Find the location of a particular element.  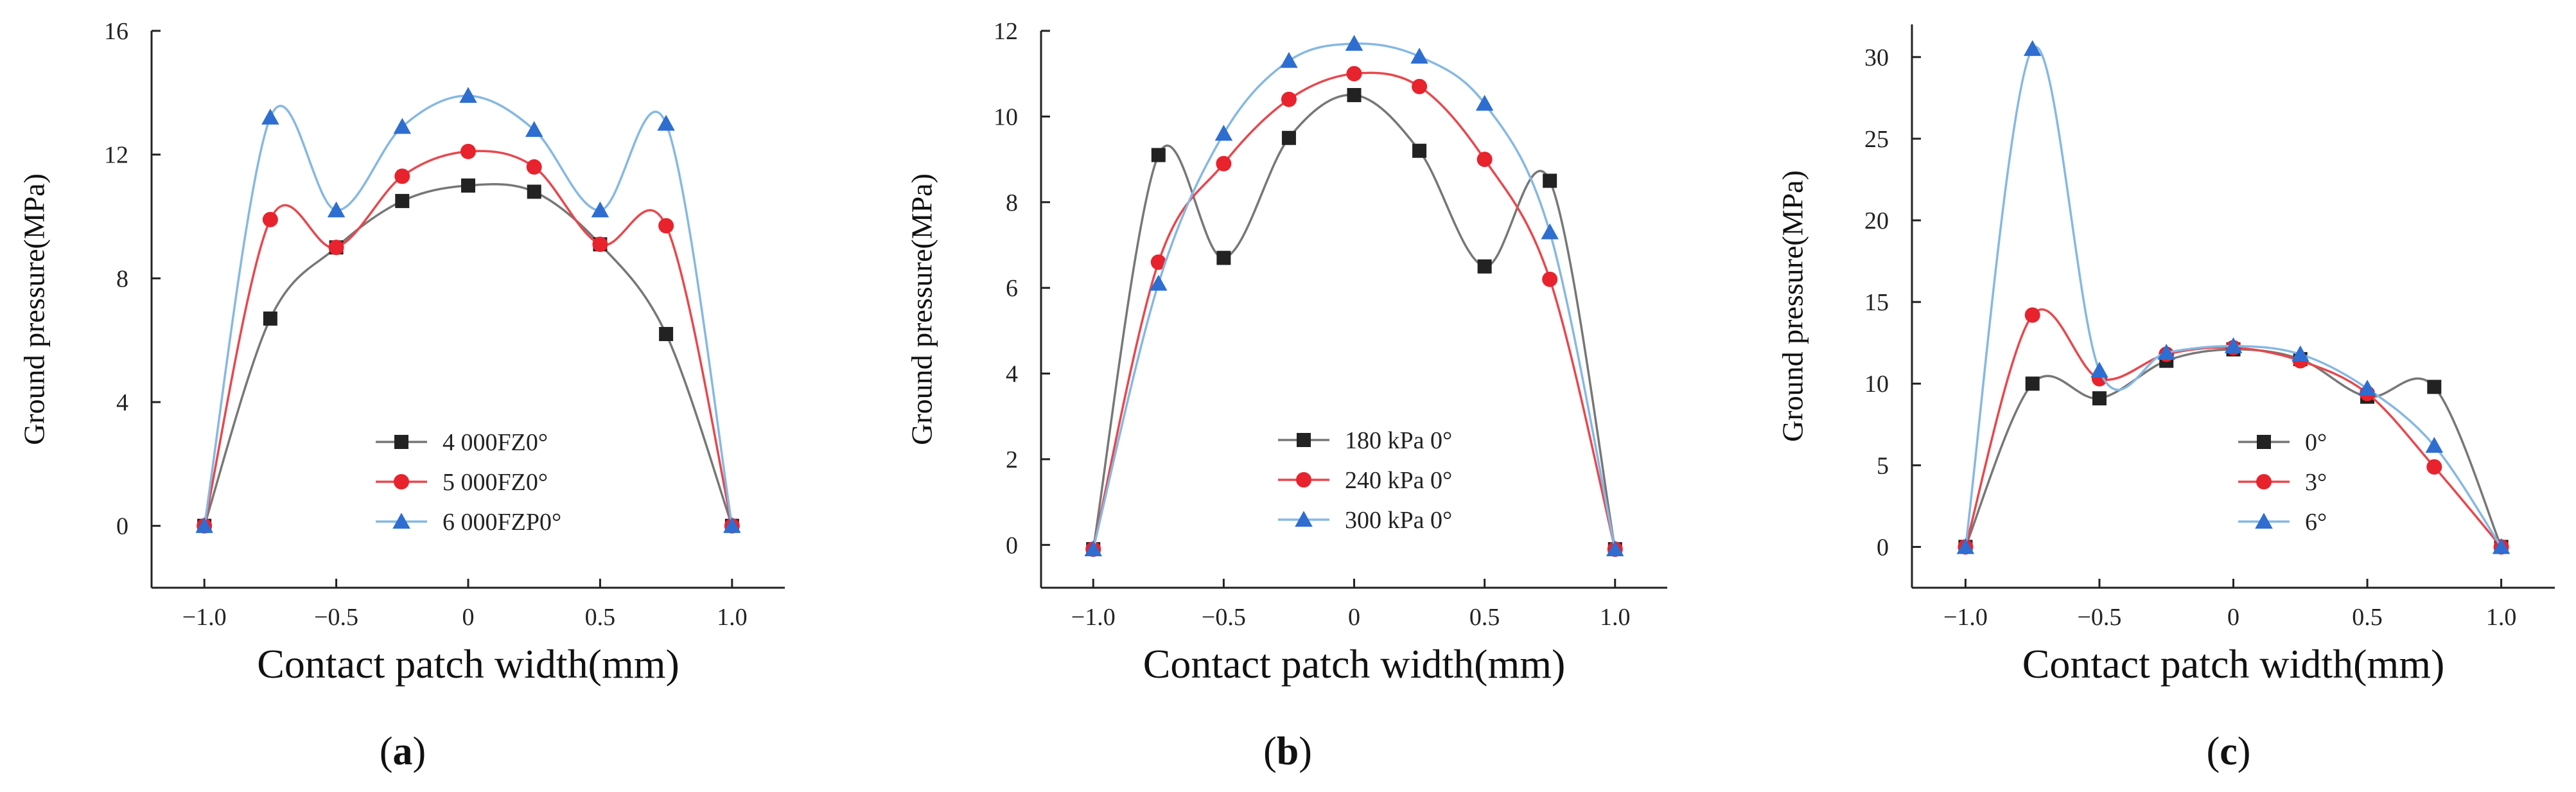

legend: 4 000FZ0° 5 000FZ0° 6 000FZP0° is located at coordinates (468, 482).